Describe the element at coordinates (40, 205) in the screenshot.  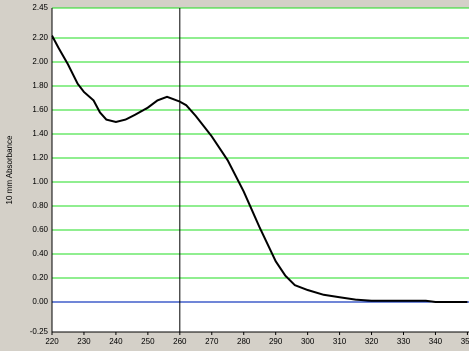
I see `y-tick-label: 0.80` at that location.